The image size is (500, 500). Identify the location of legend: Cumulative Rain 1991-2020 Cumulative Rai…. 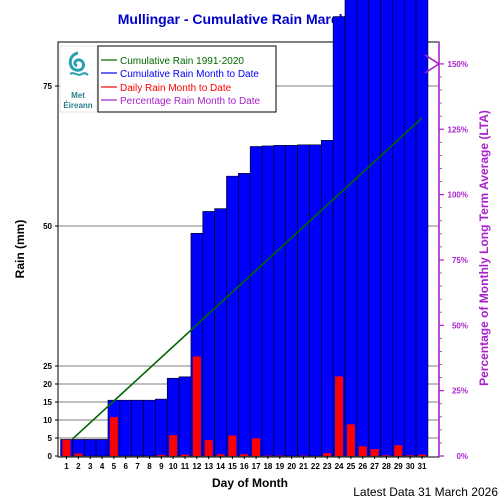
(187, 79).